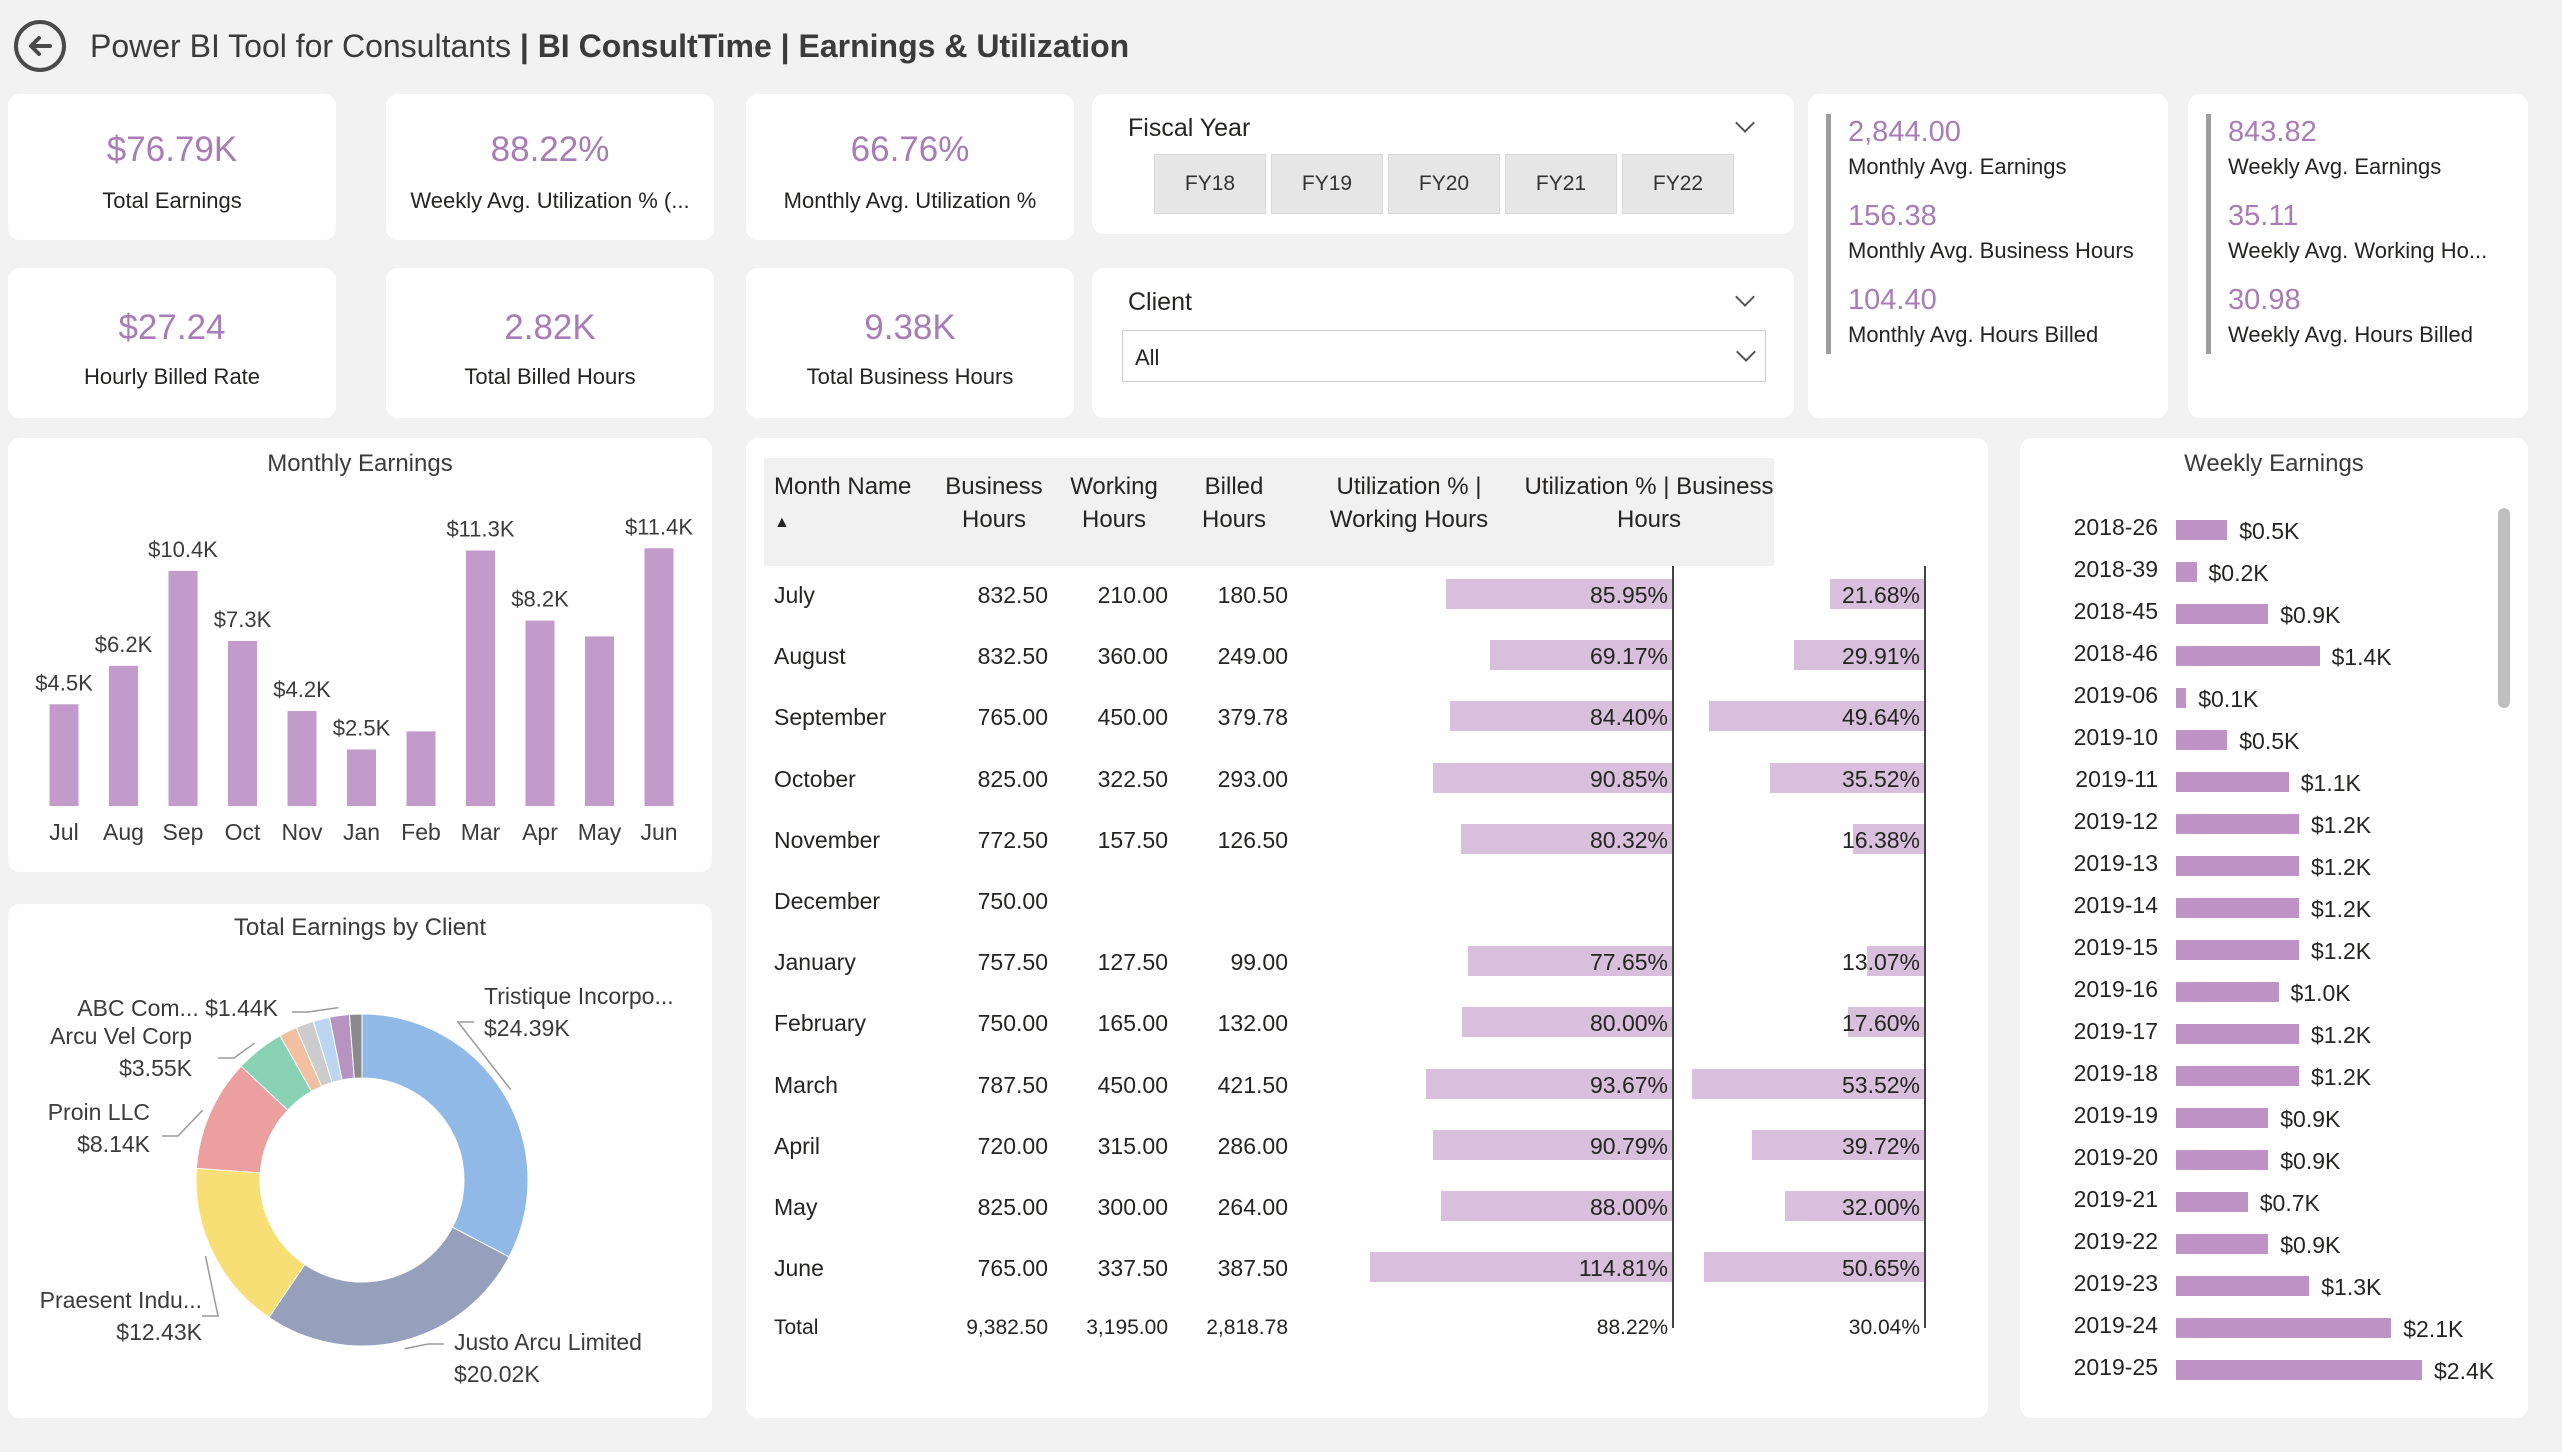 This screenshot has width=2562, height=1452. Describe the element at coordinates (2260, 696) in the screenshot. I see `weekly-row: 2019-06 $0.1K` at that location.